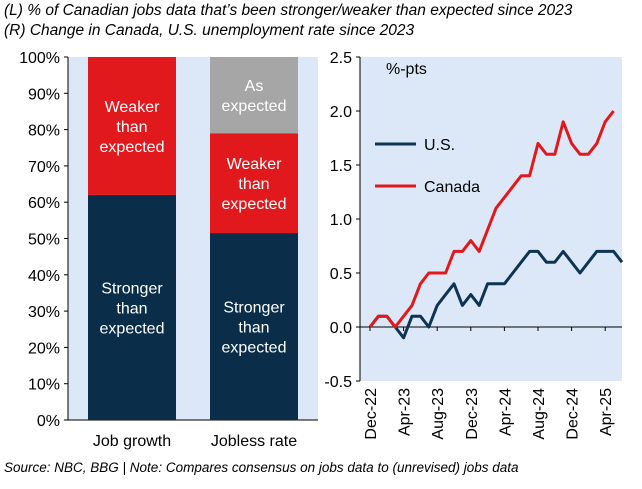 This screenshot has width=642, height=489. Describe the element at coordinates (341, 58) in the screenshot. I see `right-y-tick-label: 2.5` at that location.